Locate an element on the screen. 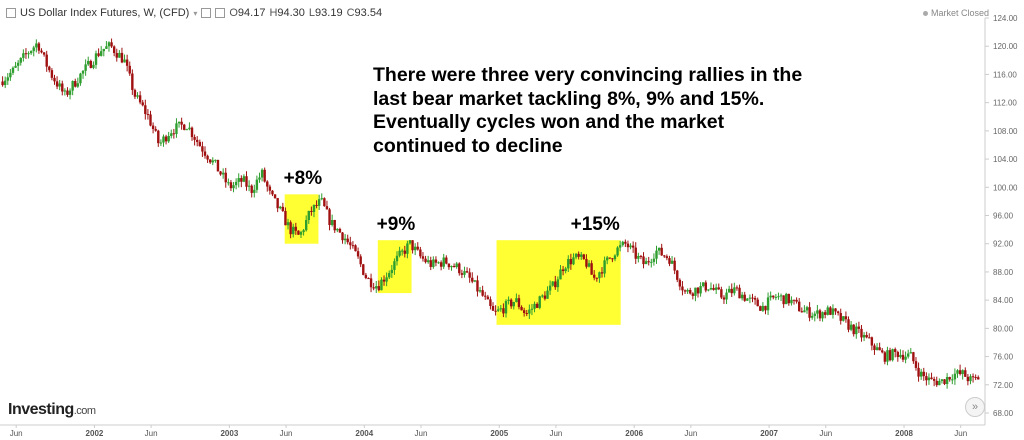 The image size is (1024, 440). scroll-to-end-button: » is located at coordinates (975, 407).